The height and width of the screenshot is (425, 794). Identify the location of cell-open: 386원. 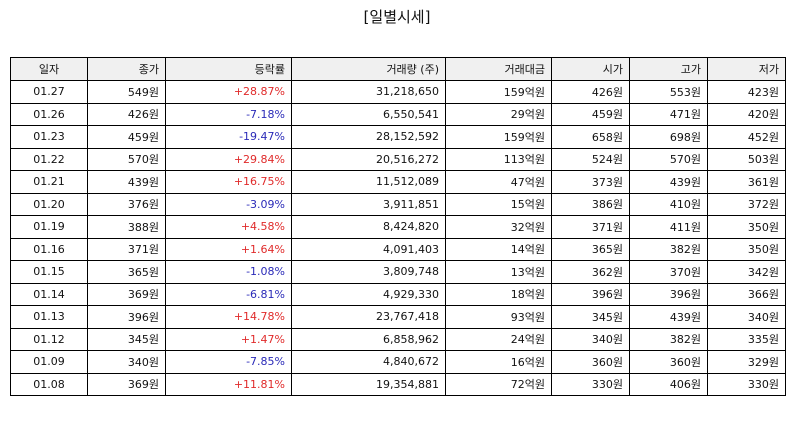
(590, 204).